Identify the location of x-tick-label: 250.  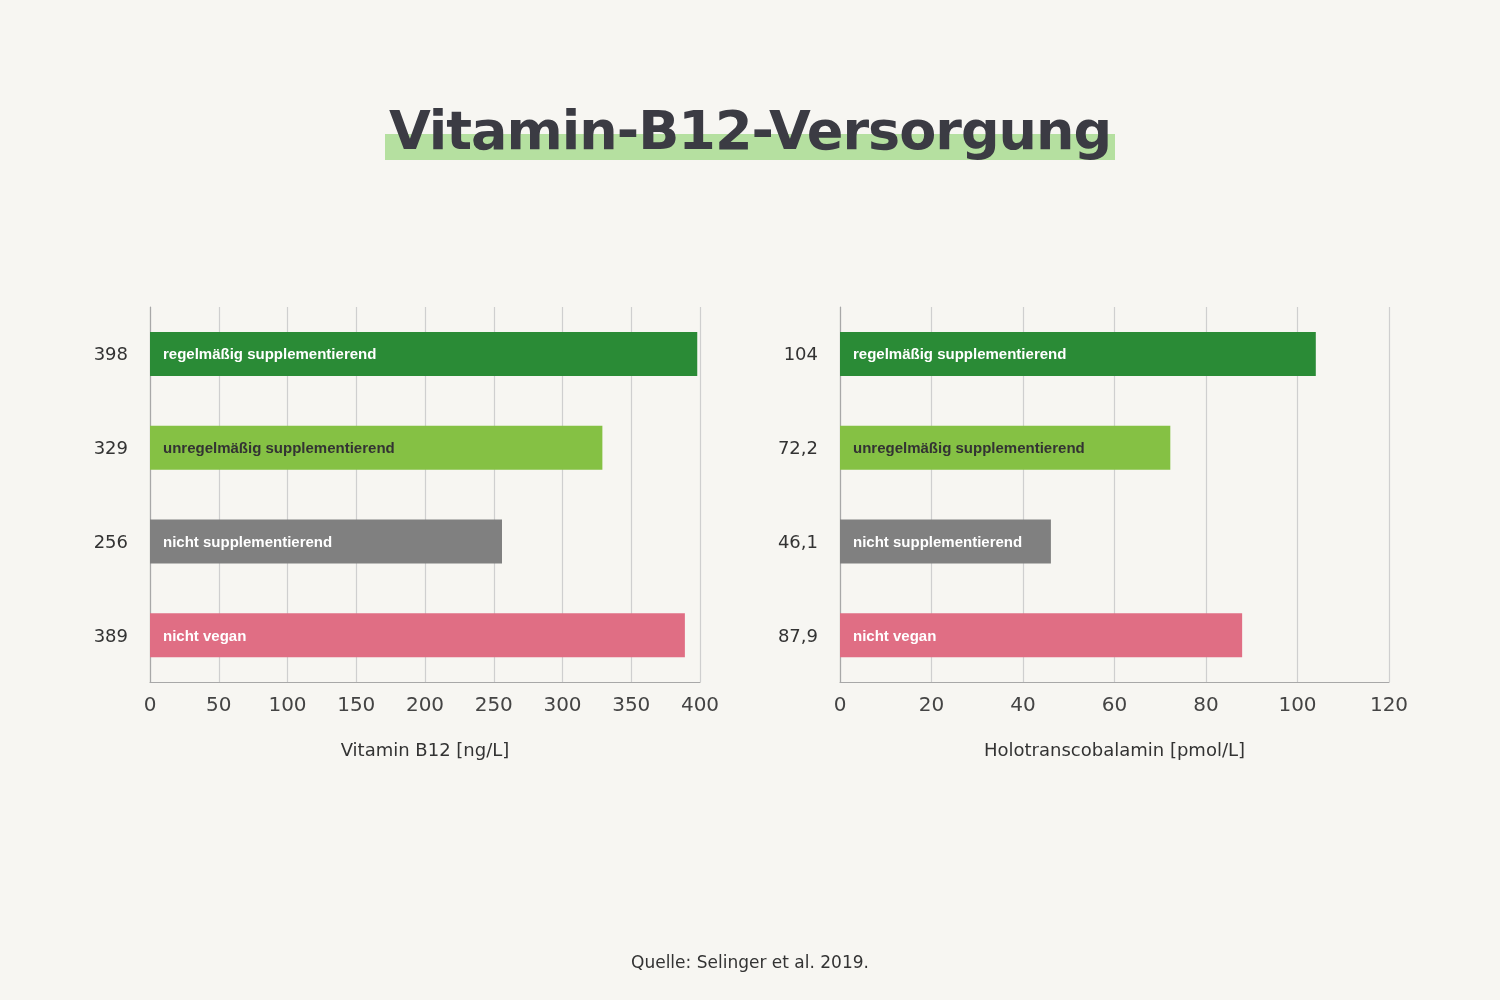
(493, 704).